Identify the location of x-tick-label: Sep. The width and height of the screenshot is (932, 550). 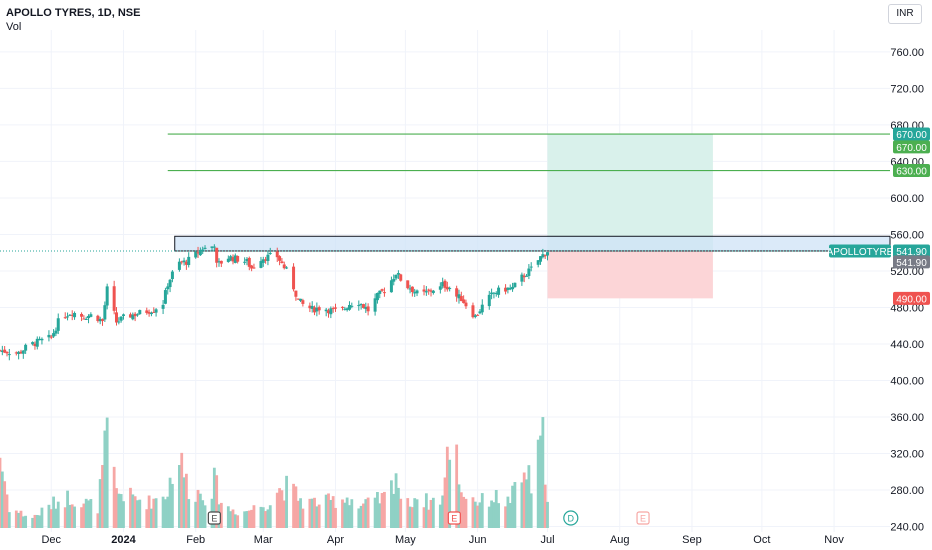
(692, 540).